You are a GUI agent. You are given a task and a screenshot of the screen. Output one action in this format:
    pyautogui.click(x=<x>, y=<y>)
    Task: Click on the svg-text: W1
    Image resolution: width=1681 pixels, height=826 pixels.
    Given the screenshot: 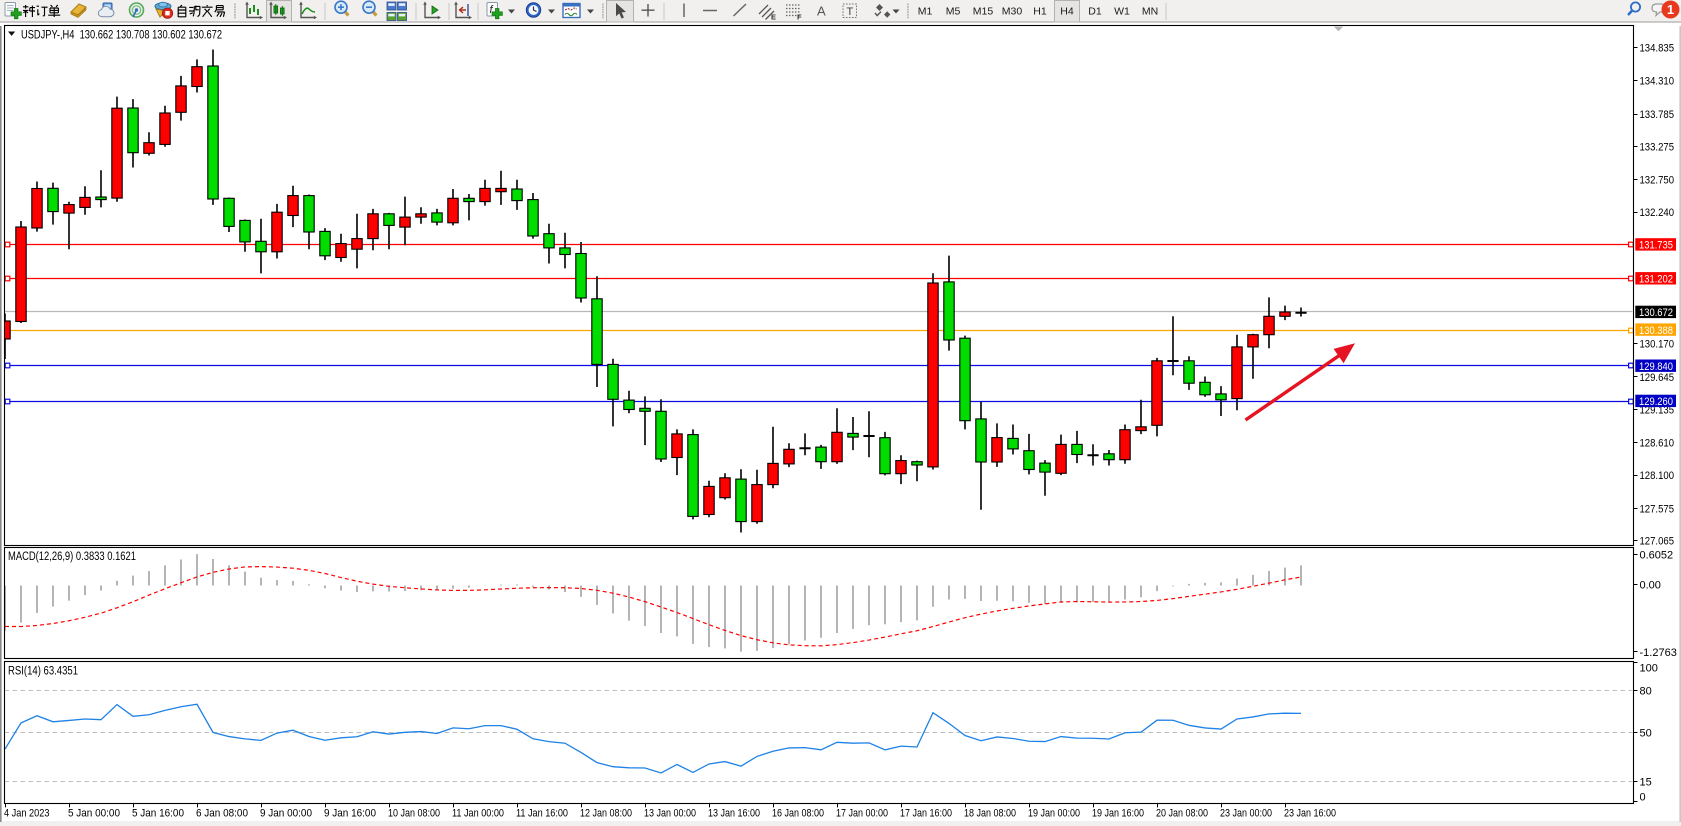 What is the action you would take?
    pyautogui.click(x=1122, y=12)
    